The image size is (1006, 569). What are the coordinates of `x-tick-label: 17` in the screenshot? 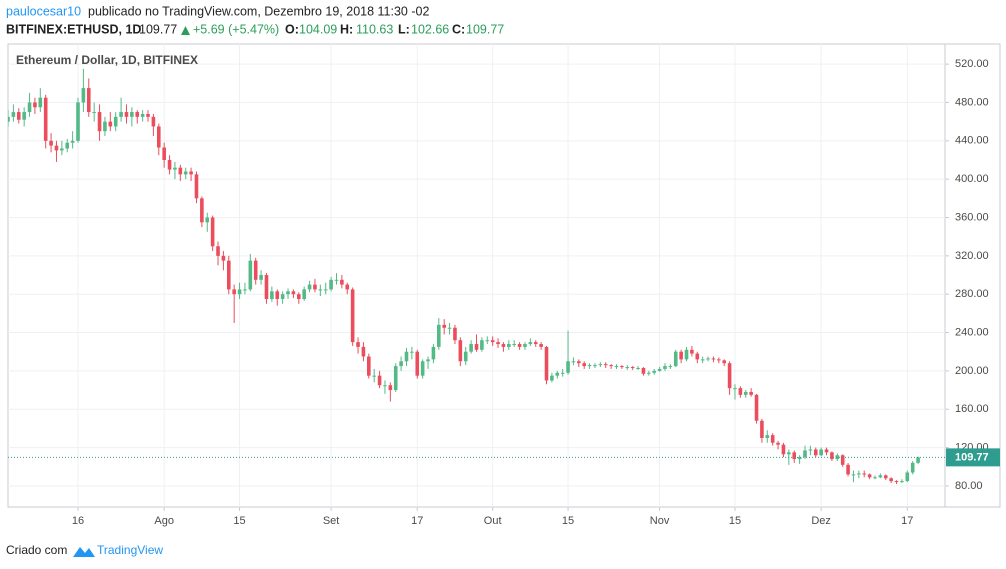 It's located at (417, 521).